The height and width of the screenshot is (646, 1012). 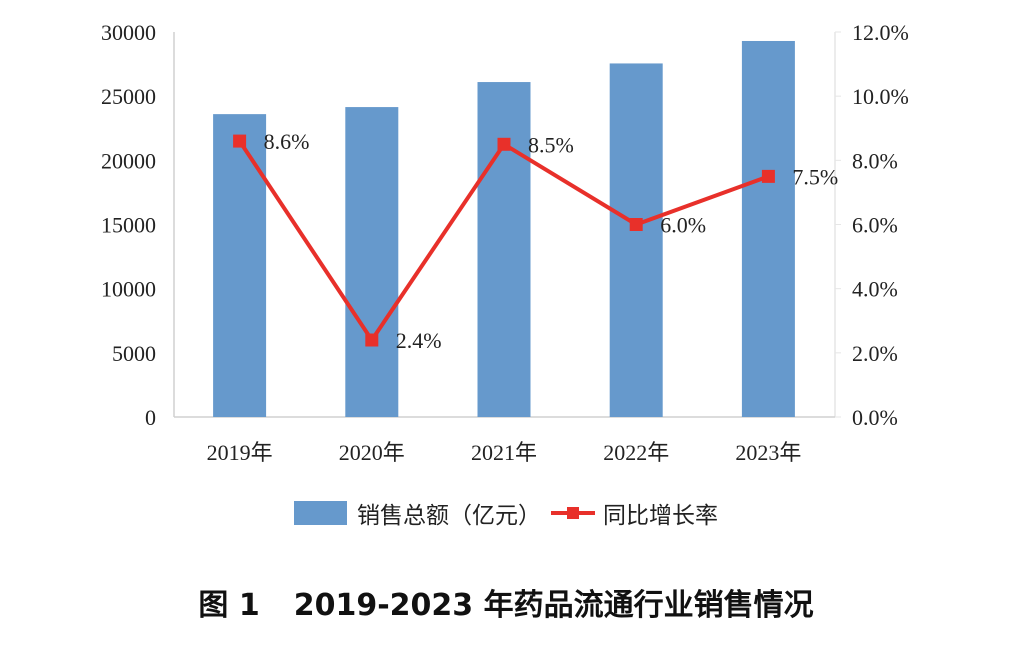 I want to click on data-label: 8.6%, so click(x=287, y=141).